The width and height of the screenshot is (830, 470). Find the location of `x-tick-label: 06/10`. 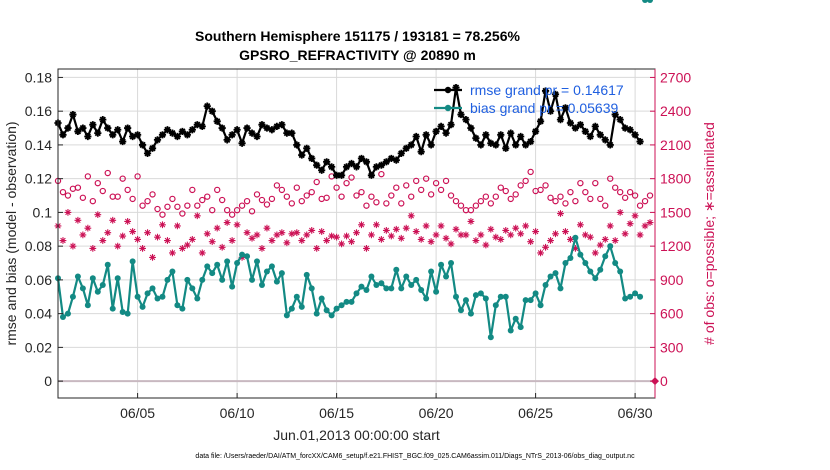

x-tick-label: 06/10 is located at coordinates (237, 413).